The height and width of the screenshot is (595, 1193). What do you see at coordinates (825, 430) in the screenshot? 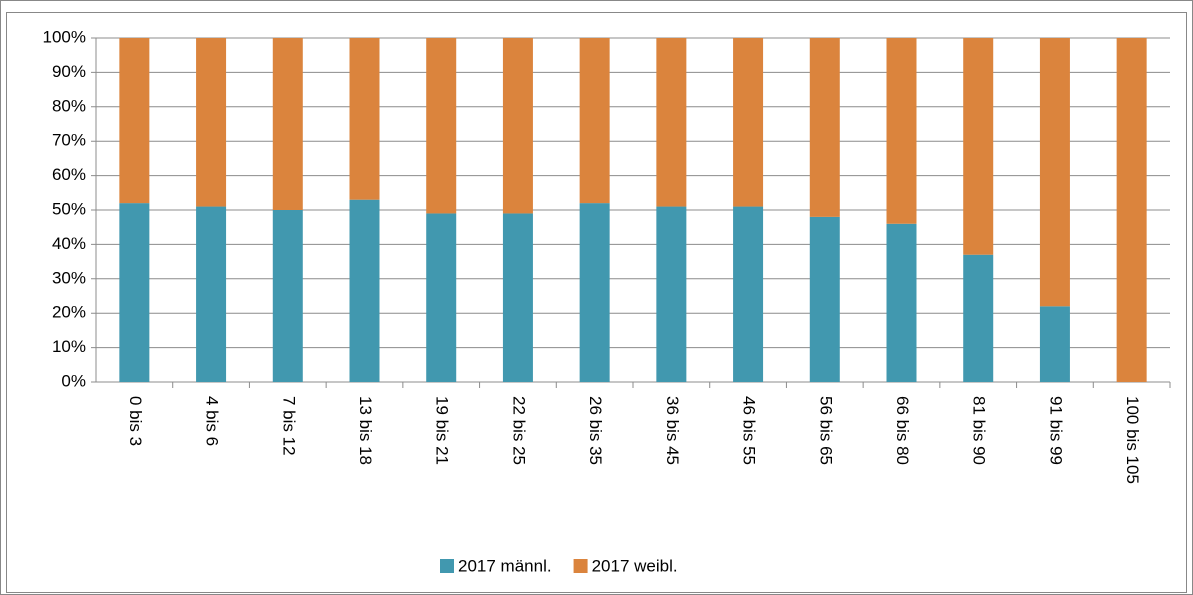
I see `x-tick-label: 56 bis 65` at bounding box center [825, 430].